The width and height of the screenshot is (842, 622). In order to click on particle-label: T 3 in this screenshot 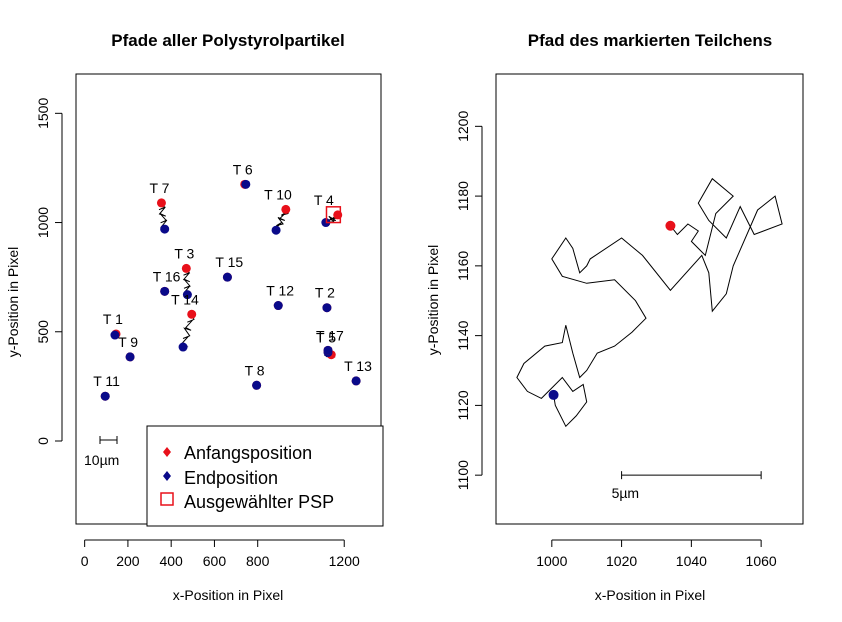, I will do `click(184, 253)`.